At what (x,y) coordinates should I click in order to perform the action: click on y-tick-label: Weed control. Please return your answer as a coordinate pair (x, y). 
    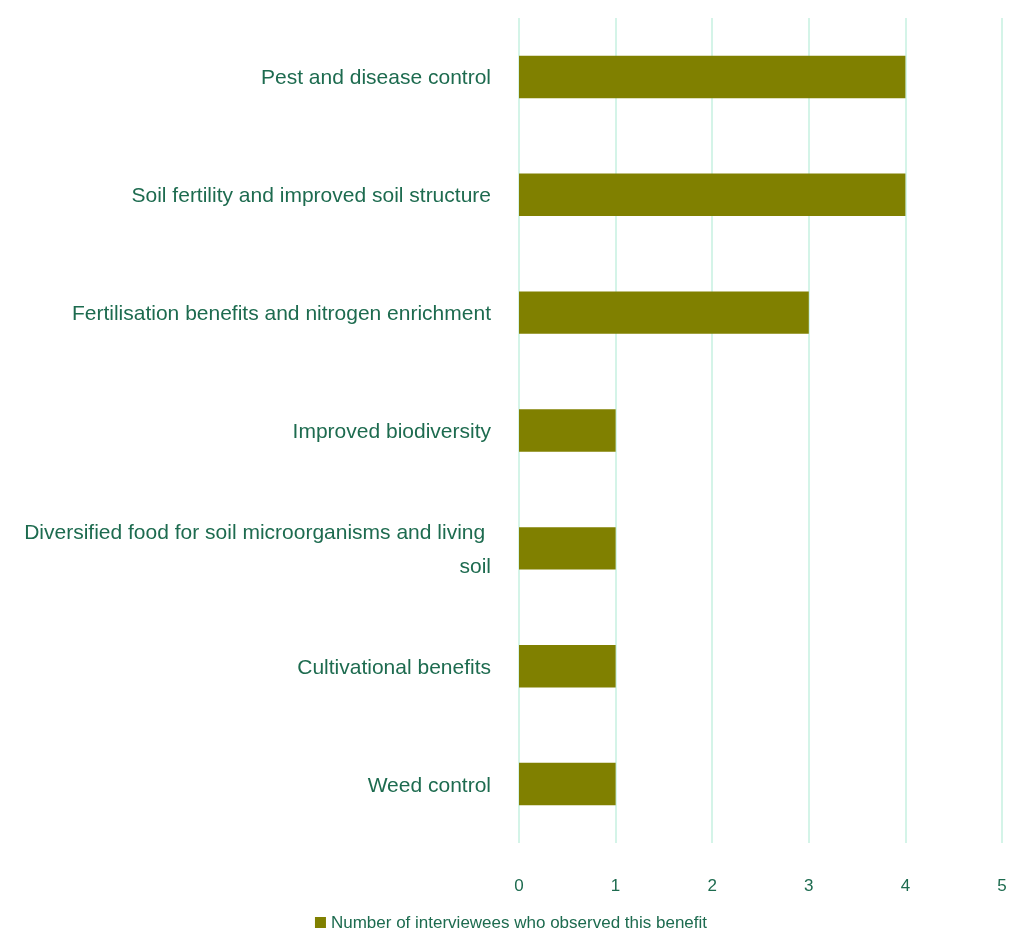
    Looking at the image, I should click on (429, 784).